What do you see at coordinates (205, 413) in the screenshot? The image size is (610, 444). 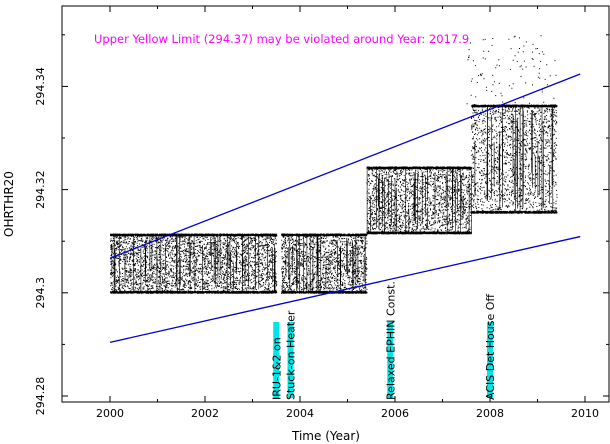 I see `x-tick-label: 2002` at bounding box center [205, 413].